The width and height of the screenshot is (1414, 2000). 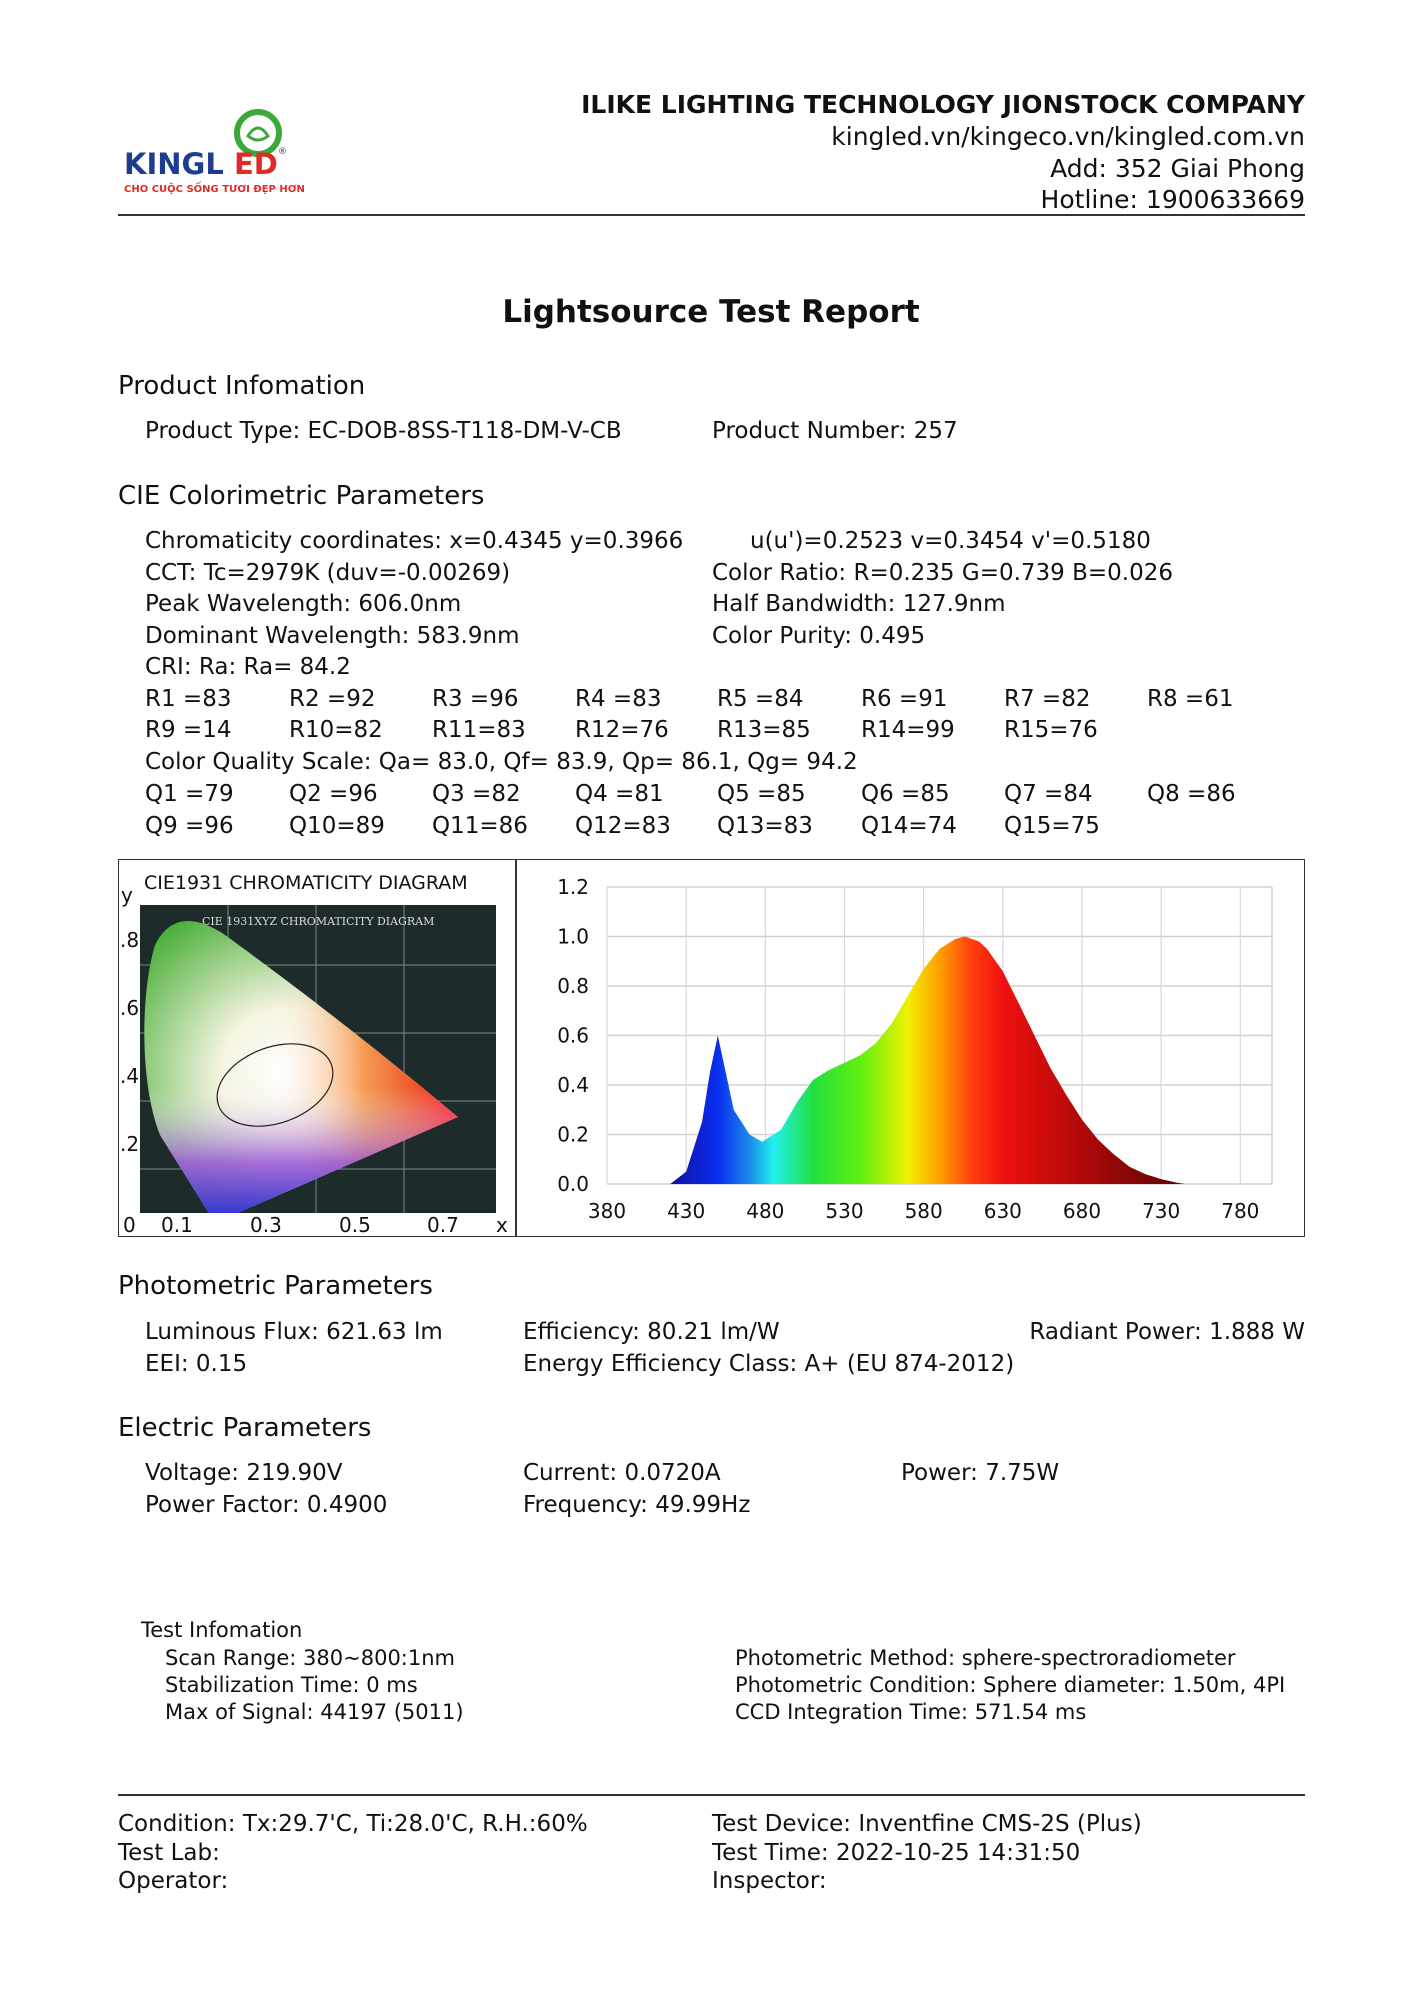 What do you see at coordinates (618, 699) in the screenshot?
I see `cri-value: R4 =83` at bounding box center [618, 699].